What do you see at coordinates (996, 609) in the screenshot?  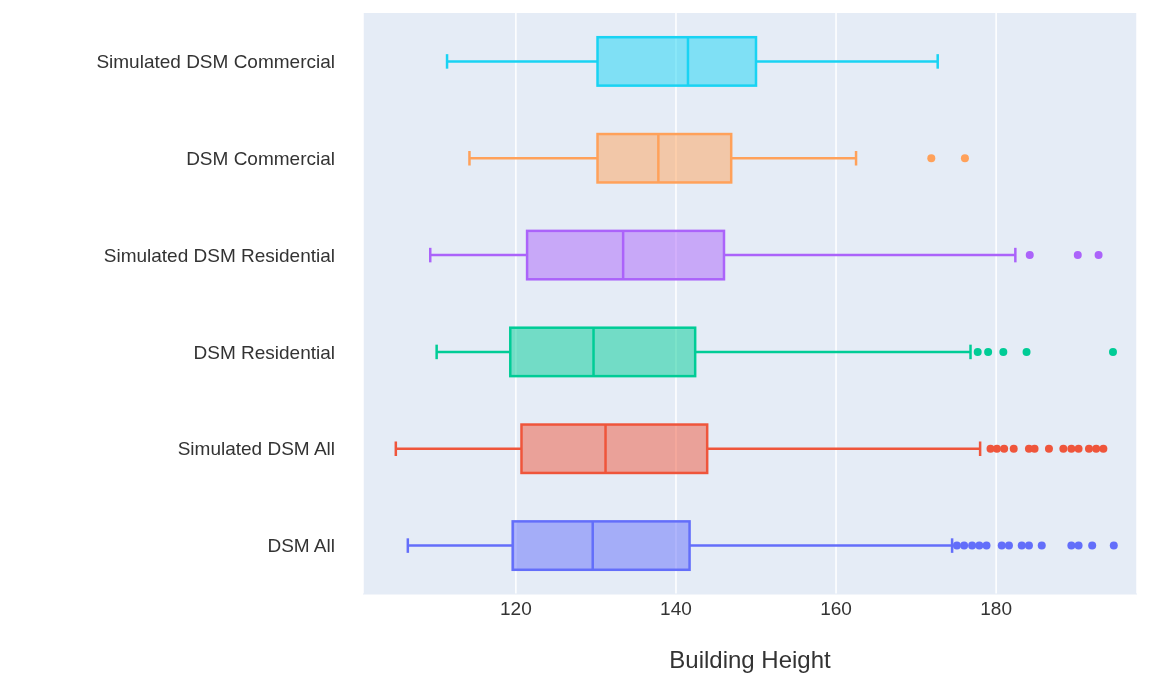 I see `x-tick-label: 180` at bounding box center [996, 609].